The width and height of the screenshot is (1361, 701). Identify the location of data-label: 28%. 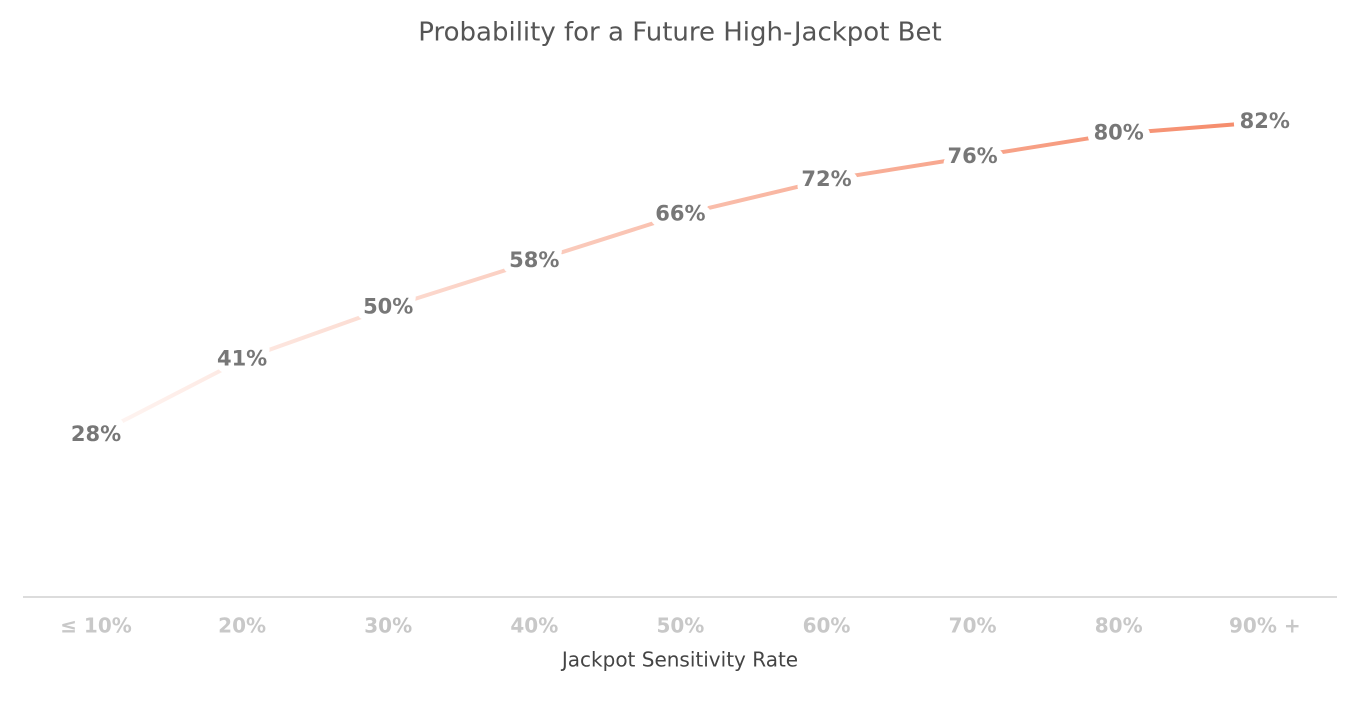
(96, 434).